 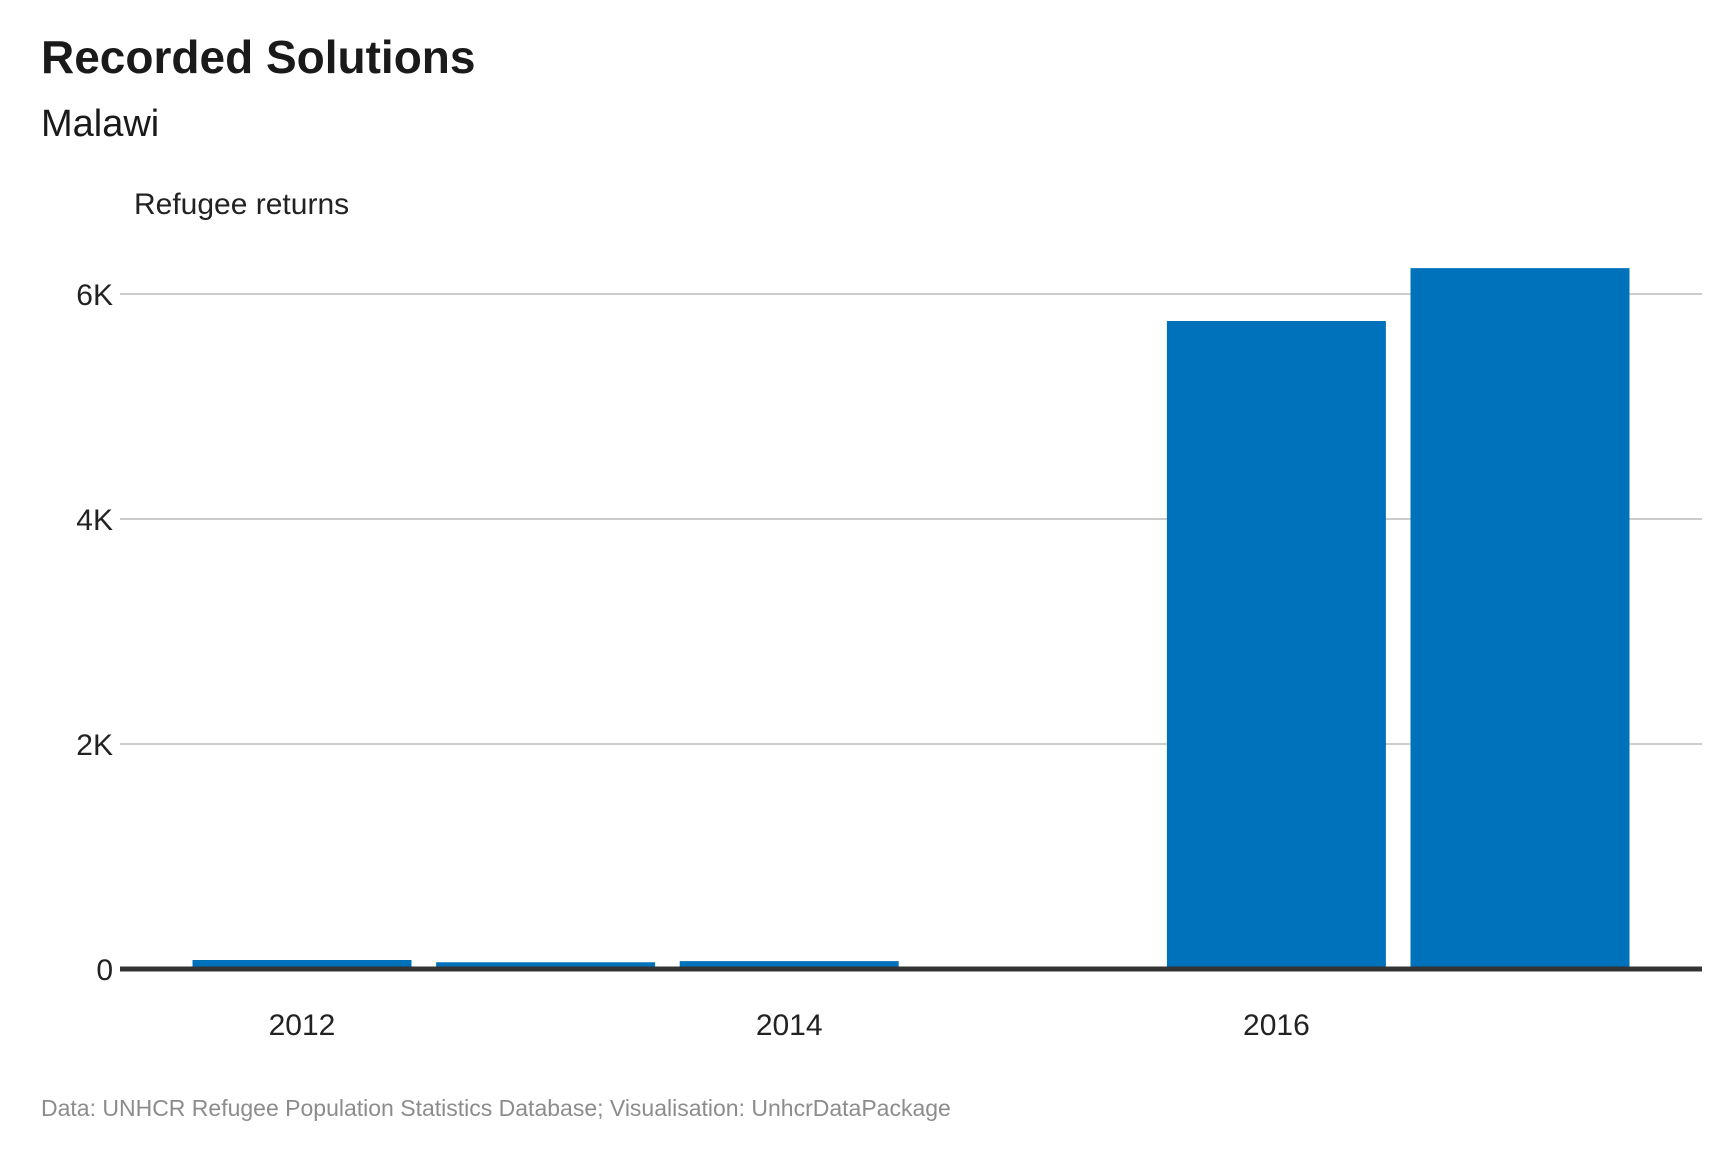 I want to click on bar-2016, so click(x=1276, y=645).